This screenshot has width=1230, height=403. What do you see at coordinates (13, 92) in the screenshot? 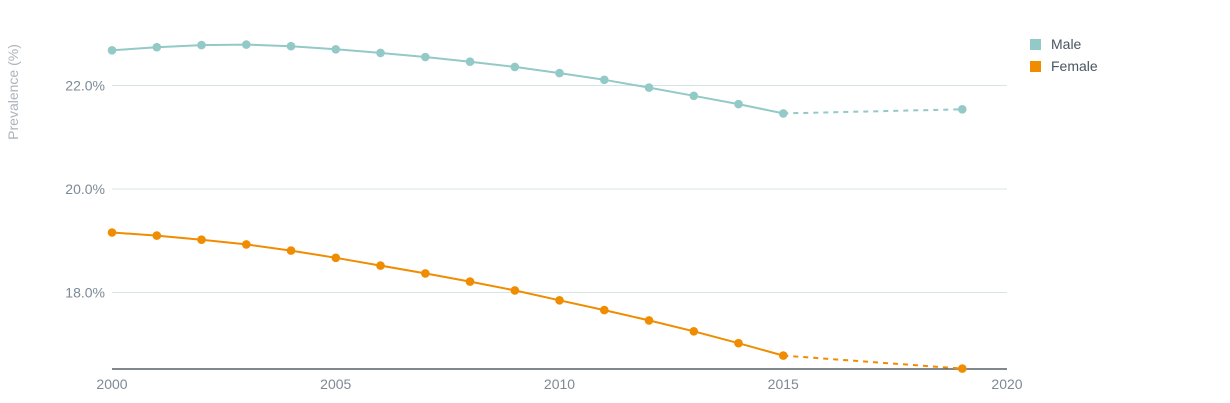
I see `y-axis-title: Prevalence (%)` at bounding box center [13, 92].